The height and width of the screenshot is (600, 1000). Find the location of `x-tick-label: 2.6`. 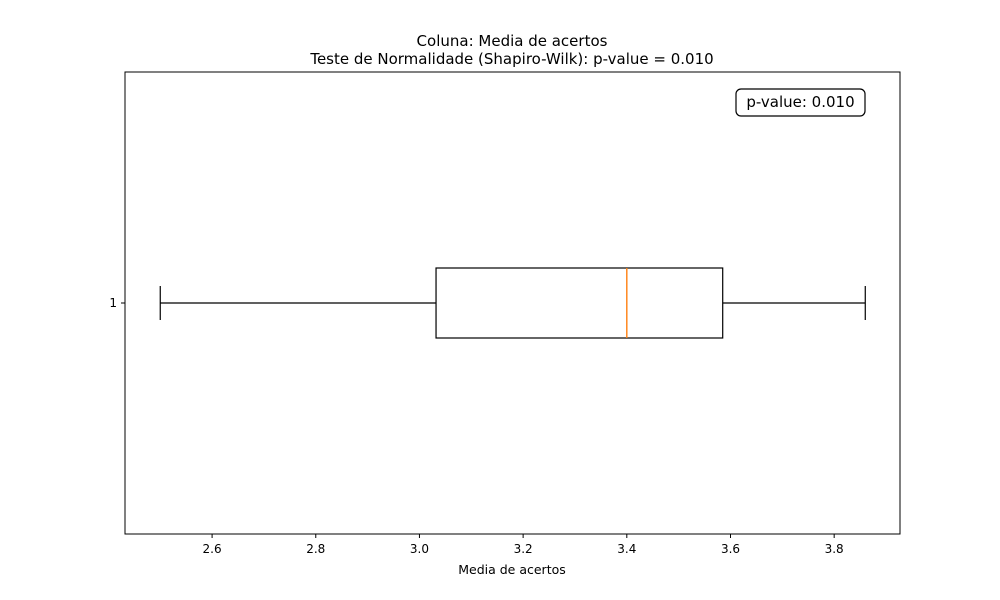

x-tick-label: 2.6 is located at coordinates (212, 549).